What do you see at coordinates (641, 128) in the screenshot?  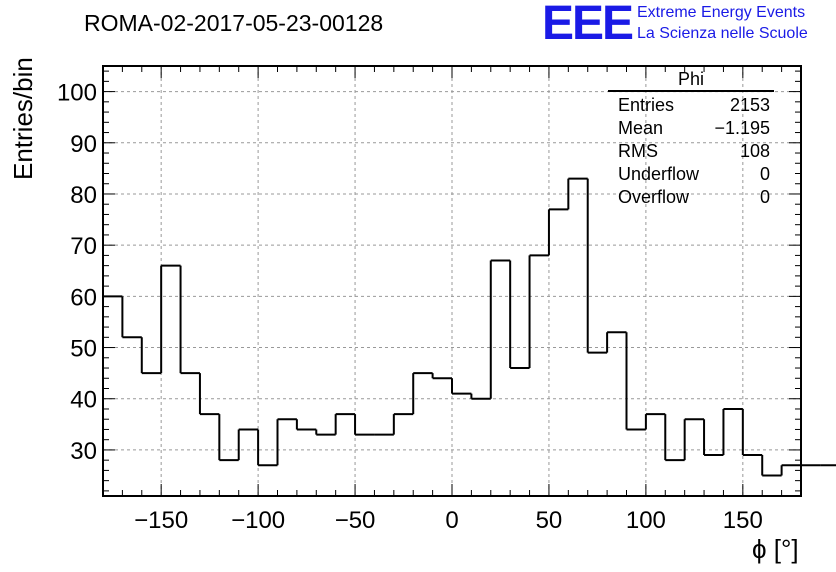 I see `stats-label: Mean` at bounding box center [641, 128].